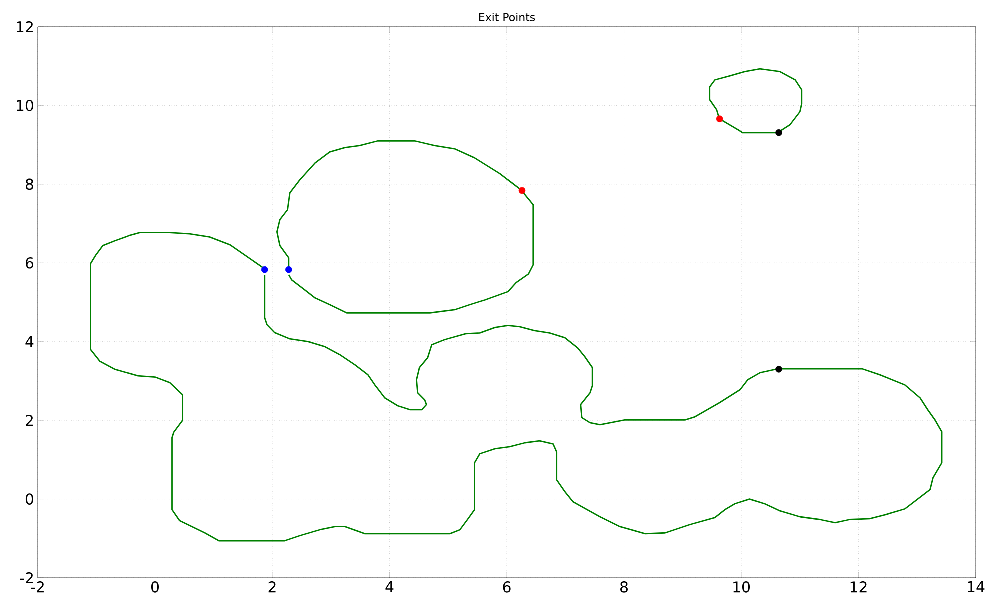 The width and height of the screenshot is (994, 601). What do you see at coordinates (155, 587) in the screenshot?
I see `x-tick-label: 0` at bounding box center [155, 587].